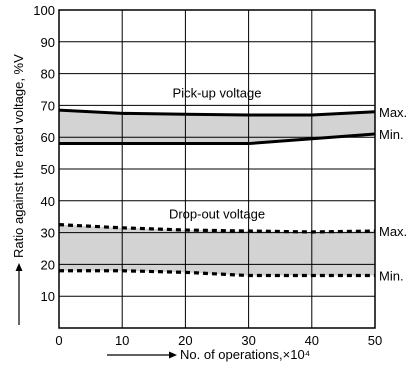 This screenshot has height=367, width=409. Describe the element at coordinates (312, 340) in the screenshot. I see `x-tick-label: 40` at that location.